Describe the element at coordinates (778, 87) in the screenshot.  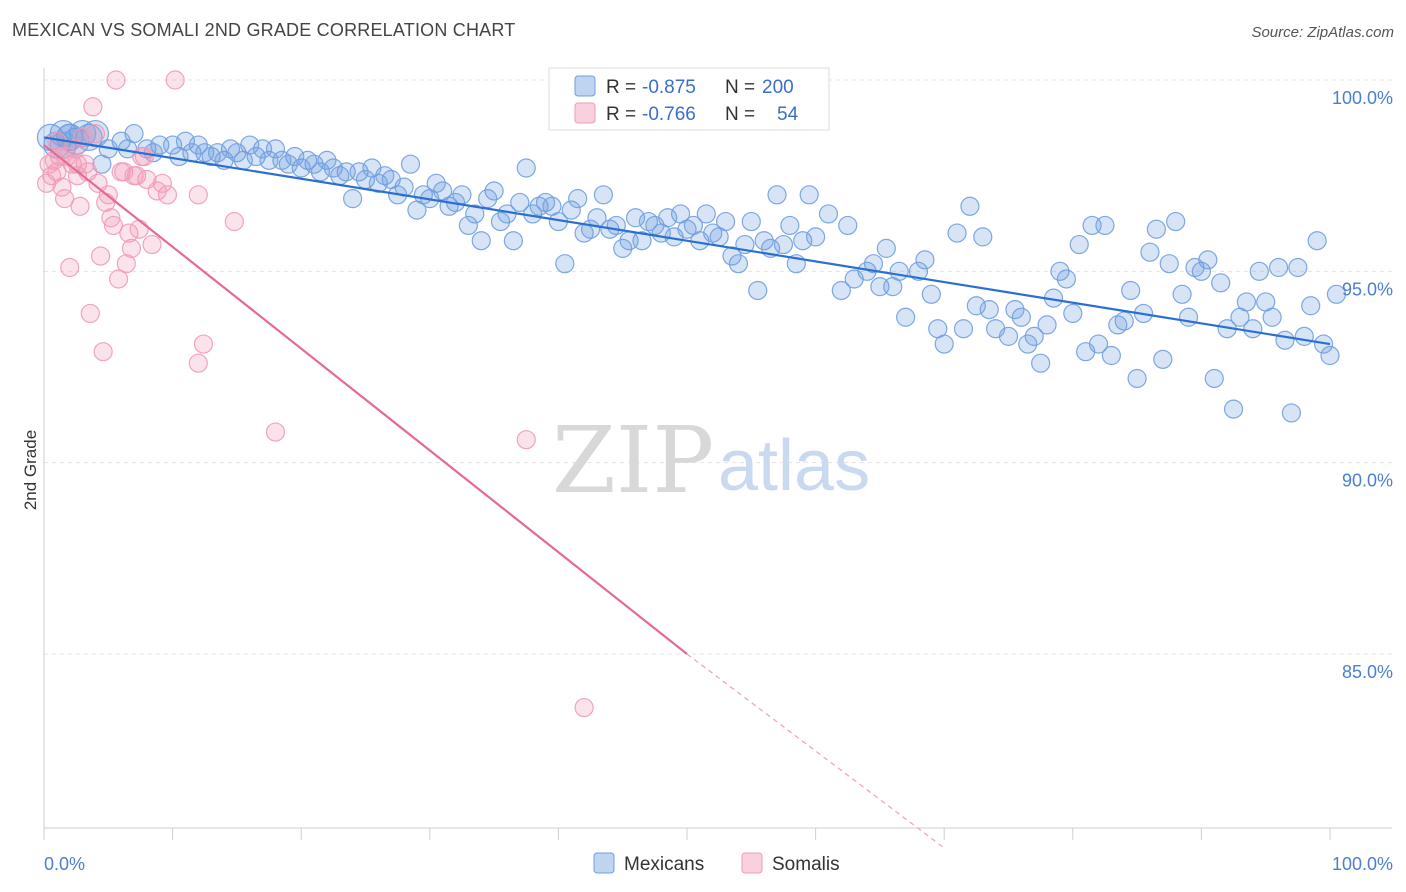
I see `legend-n-value-mexicans: 200` at that location.